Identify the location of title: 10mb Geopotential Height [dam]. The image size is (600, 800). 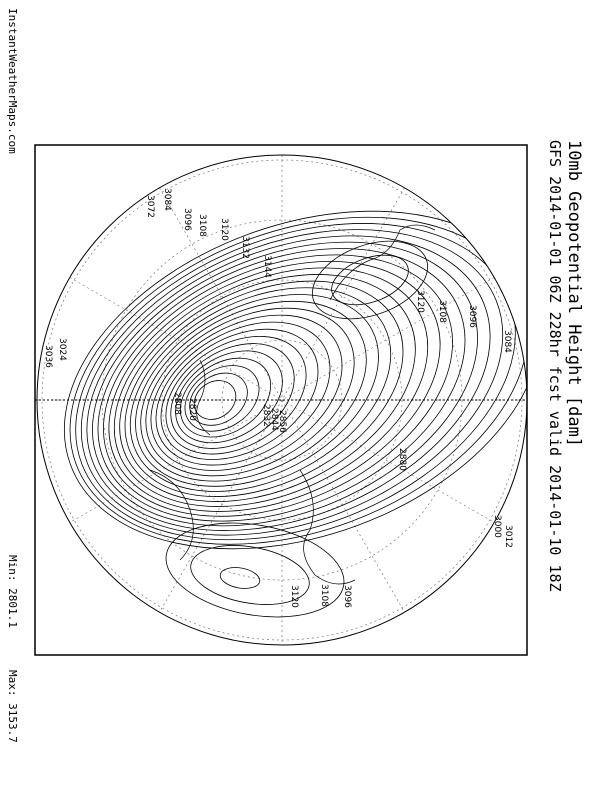
(574, 293).